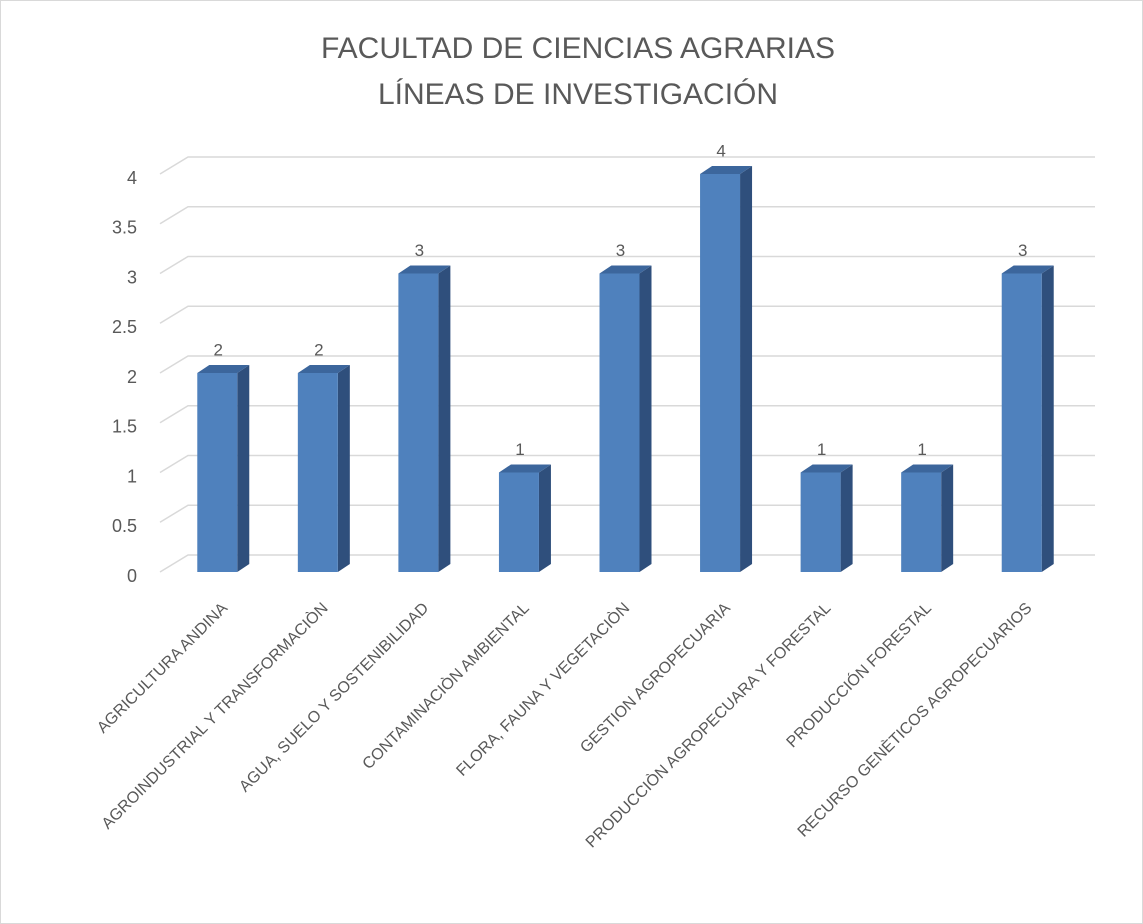 This screenshot has height=924, width=1143. Describe the element at coordinates (132, 576) in the screenshot. I see `y-tick-label: 0` at that location.